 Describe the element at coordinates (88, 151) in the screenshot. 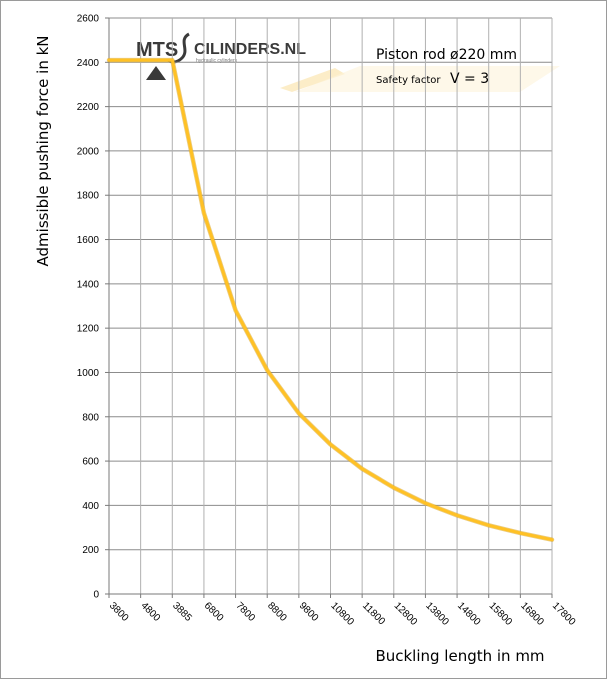

I see `y-tick-label: 2000` at that location.